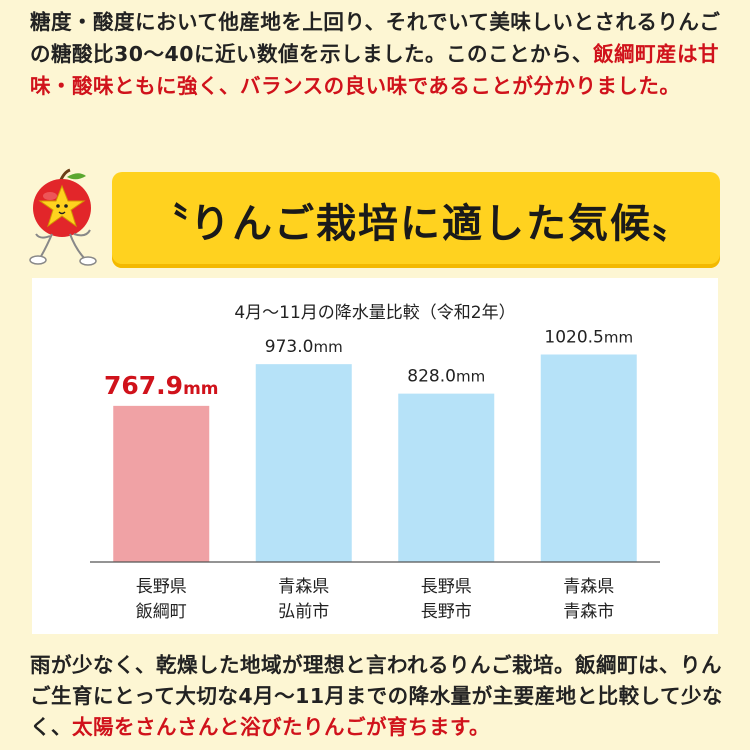 The width and height of the screenshot is (750, 750). What do you see at coordinates (588, 587) in the screenshot?
I see `category-label-3-0: 青森県` at bounding box center [588, 587].